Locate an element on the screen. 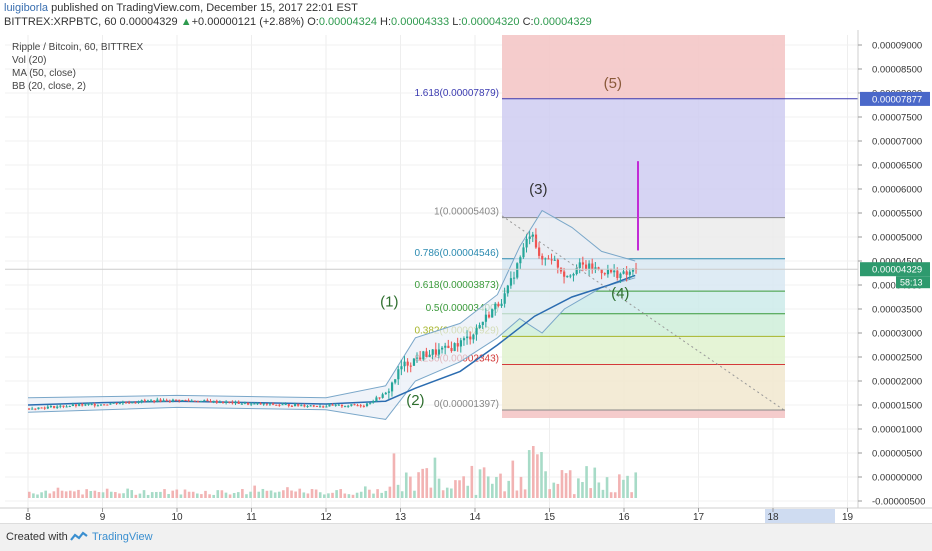  price-tick-label: 0.00009000 is located at coordinates (897, 46).